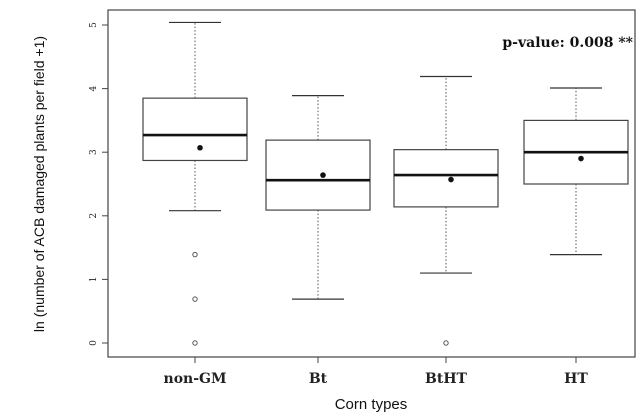  I want to click on y-tick-label: 1, so click(94, 280).